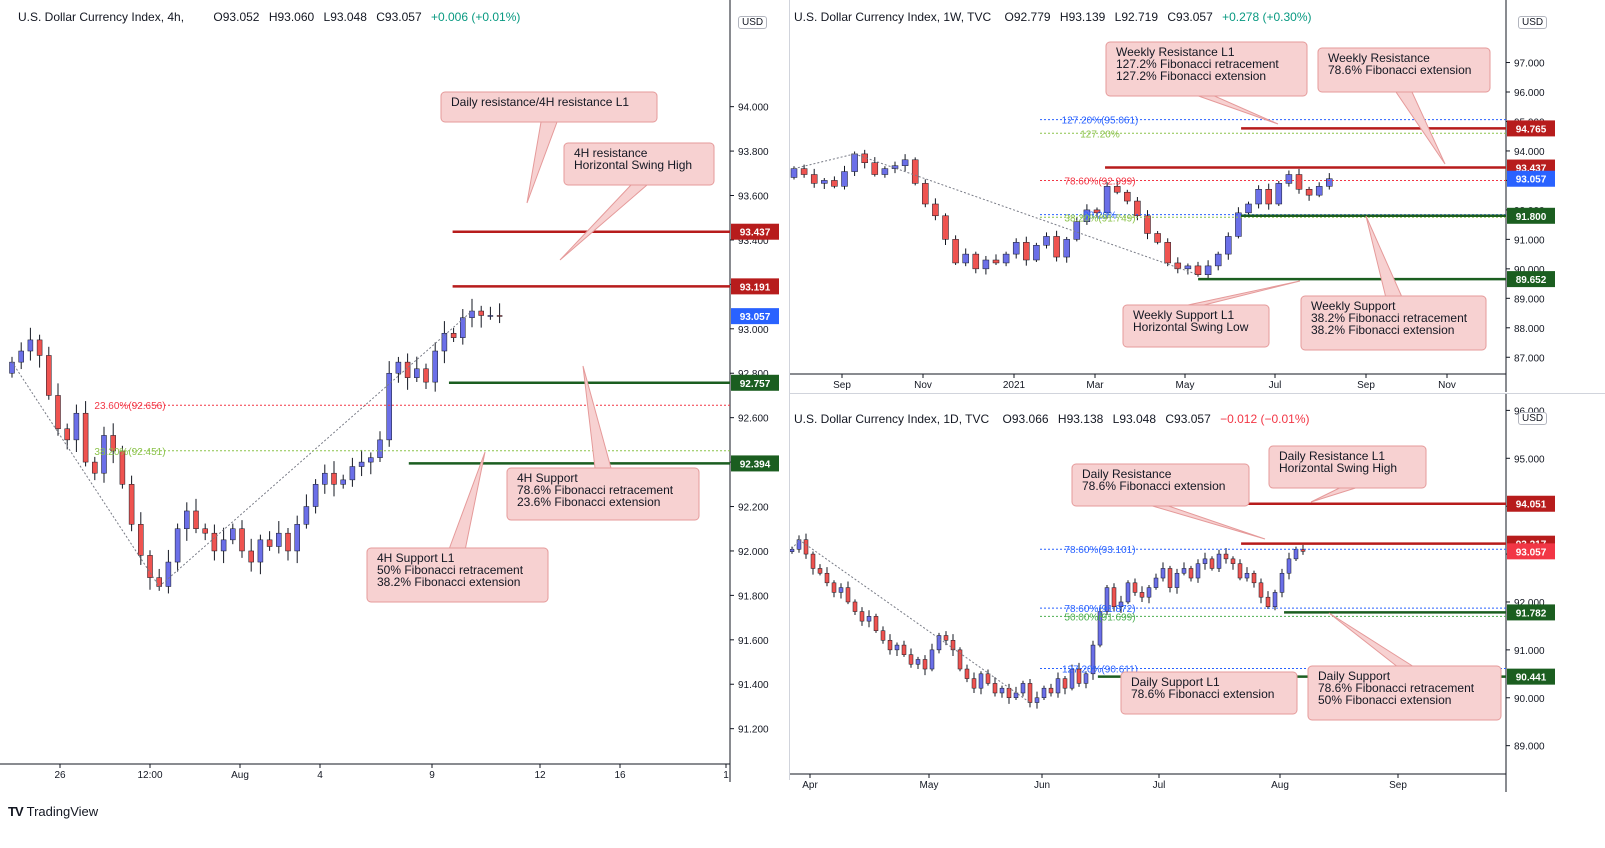 The image size is (1605, 848). Describe the element at coordinates (595, 490) in the screenshot. I see `callout-text: 78.6% Fibonacci retracement` at that location.